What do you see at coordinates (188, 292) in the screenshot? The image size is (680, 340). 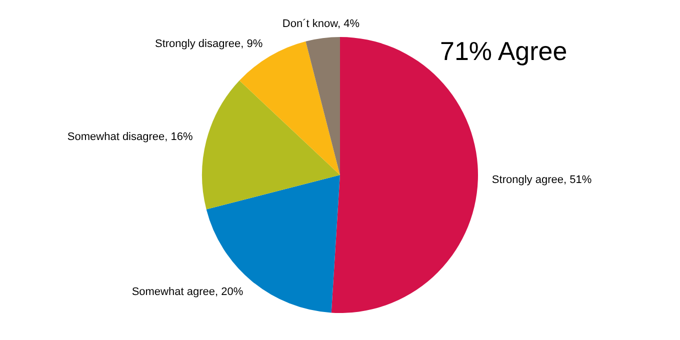 I see `slice-label: Somewhat agree, 20%` at bounding box center [188, 292].